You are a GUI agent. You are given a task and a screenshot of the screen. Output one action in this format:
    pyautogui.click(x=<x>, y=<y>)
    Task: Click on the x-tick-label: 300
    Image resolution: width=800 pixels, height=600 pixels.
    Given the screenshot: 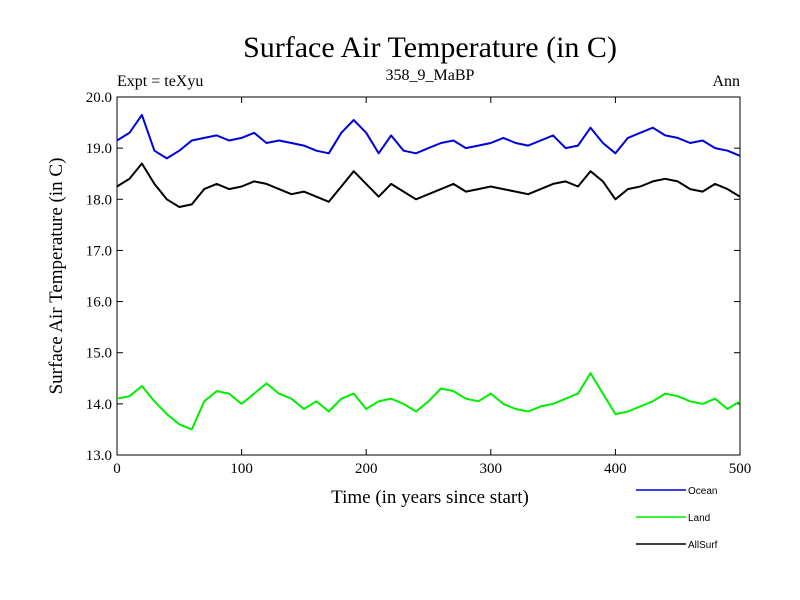 What is the action you would take?
    pyautogui.click(x=491, y=469)
    